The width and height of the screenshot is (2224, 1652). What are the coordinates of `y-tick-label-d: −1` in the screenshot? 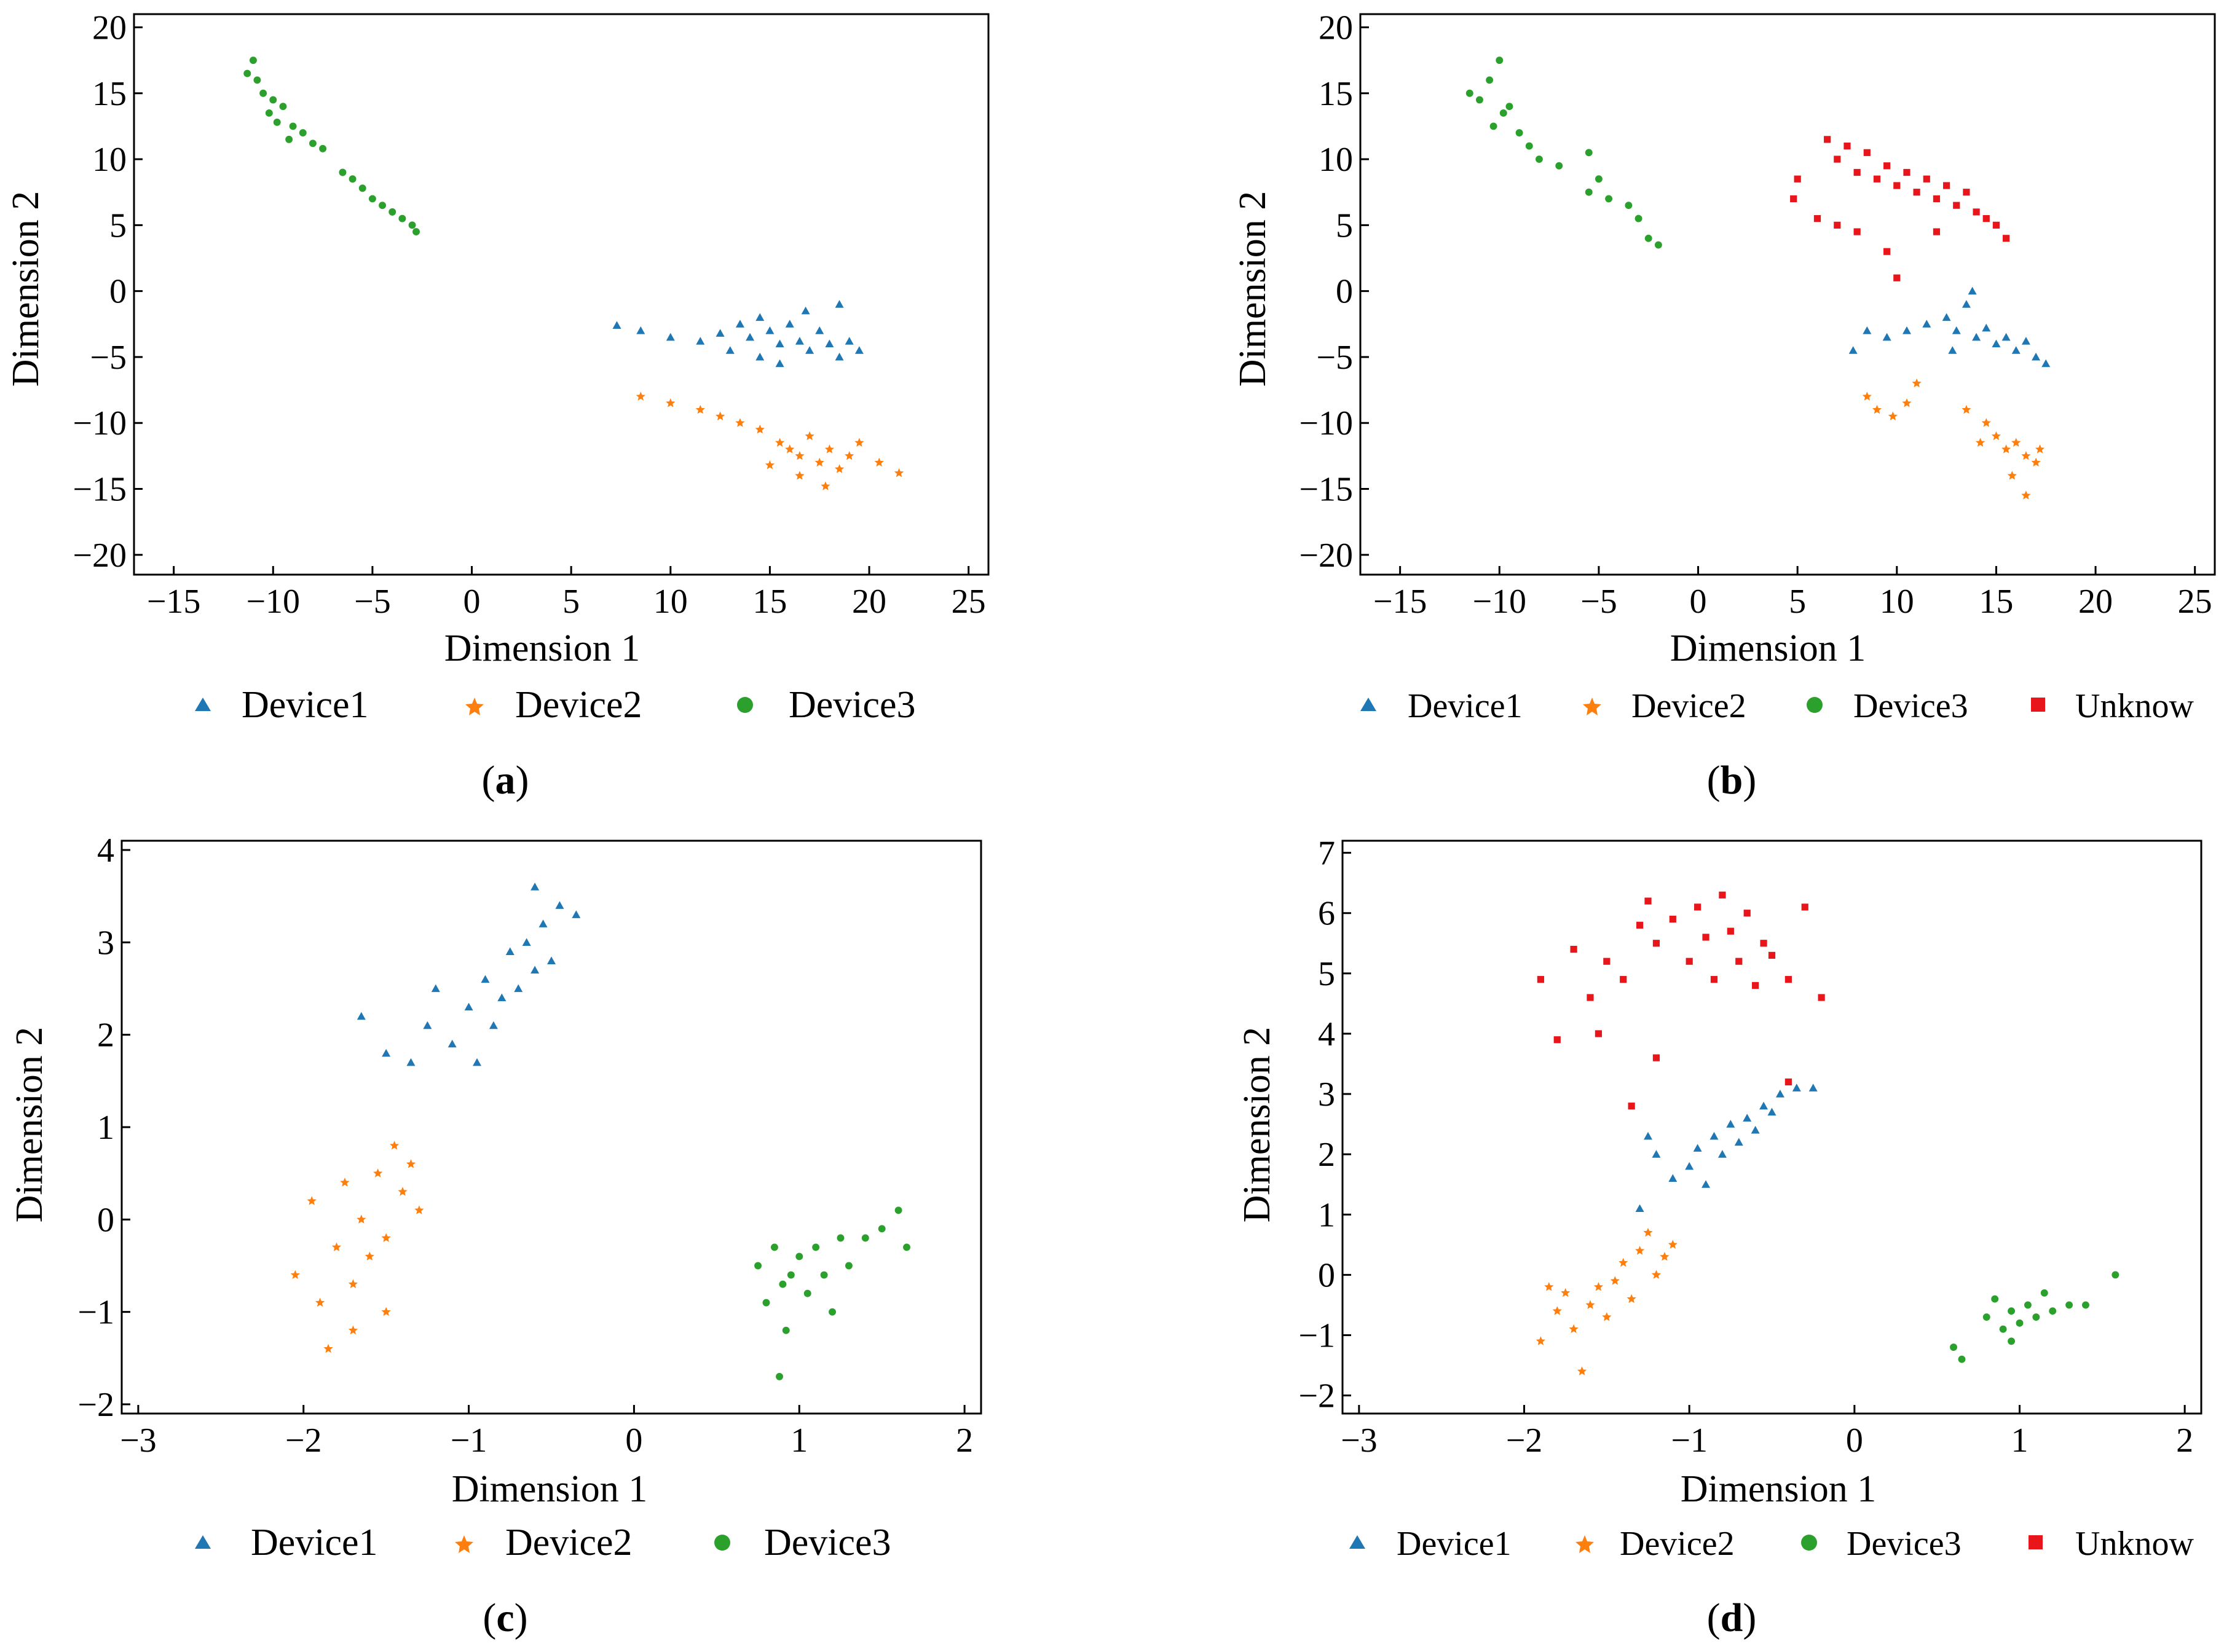 It's located at (1316, 1336).